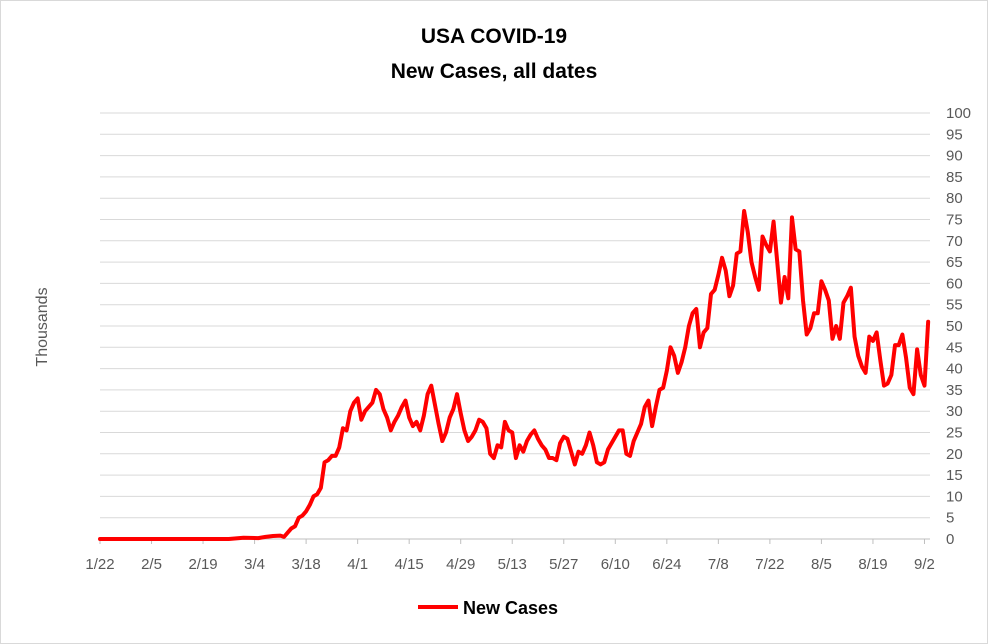 The width and height of the screenshot is (988, 644). I want to click on y-tick-label: 80, so click(954, 198).